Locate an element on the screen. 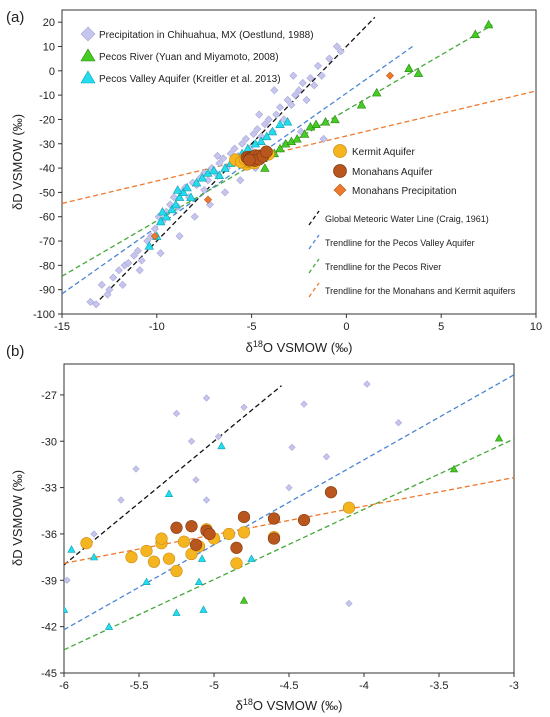 Image resolution: width=550 pixels, height=717 pixels. legend-gmwl-swatch is located at coordinates (314, 218).